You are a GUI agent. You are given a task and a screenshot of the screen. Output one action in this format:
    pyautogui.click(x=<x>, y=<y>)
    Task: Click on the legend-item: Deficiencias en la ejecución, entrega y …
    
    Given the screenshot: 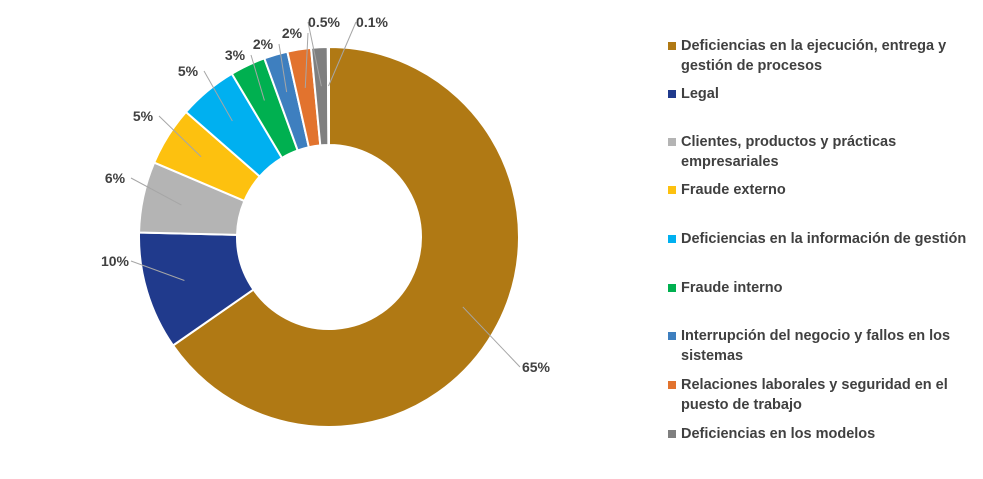 What is the action you would take?
    pyautogui.click(x=822, y=56)
    